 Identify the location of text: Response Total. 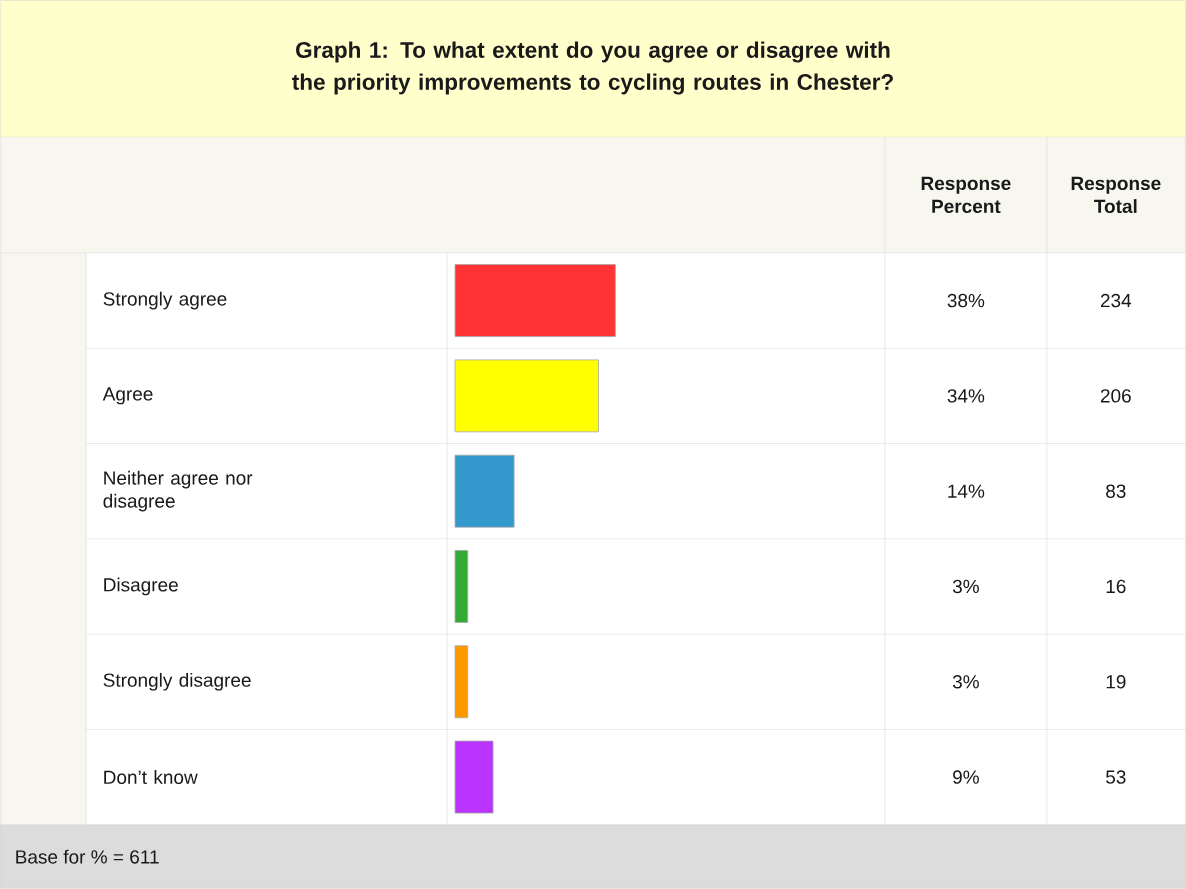
(1116, 195).